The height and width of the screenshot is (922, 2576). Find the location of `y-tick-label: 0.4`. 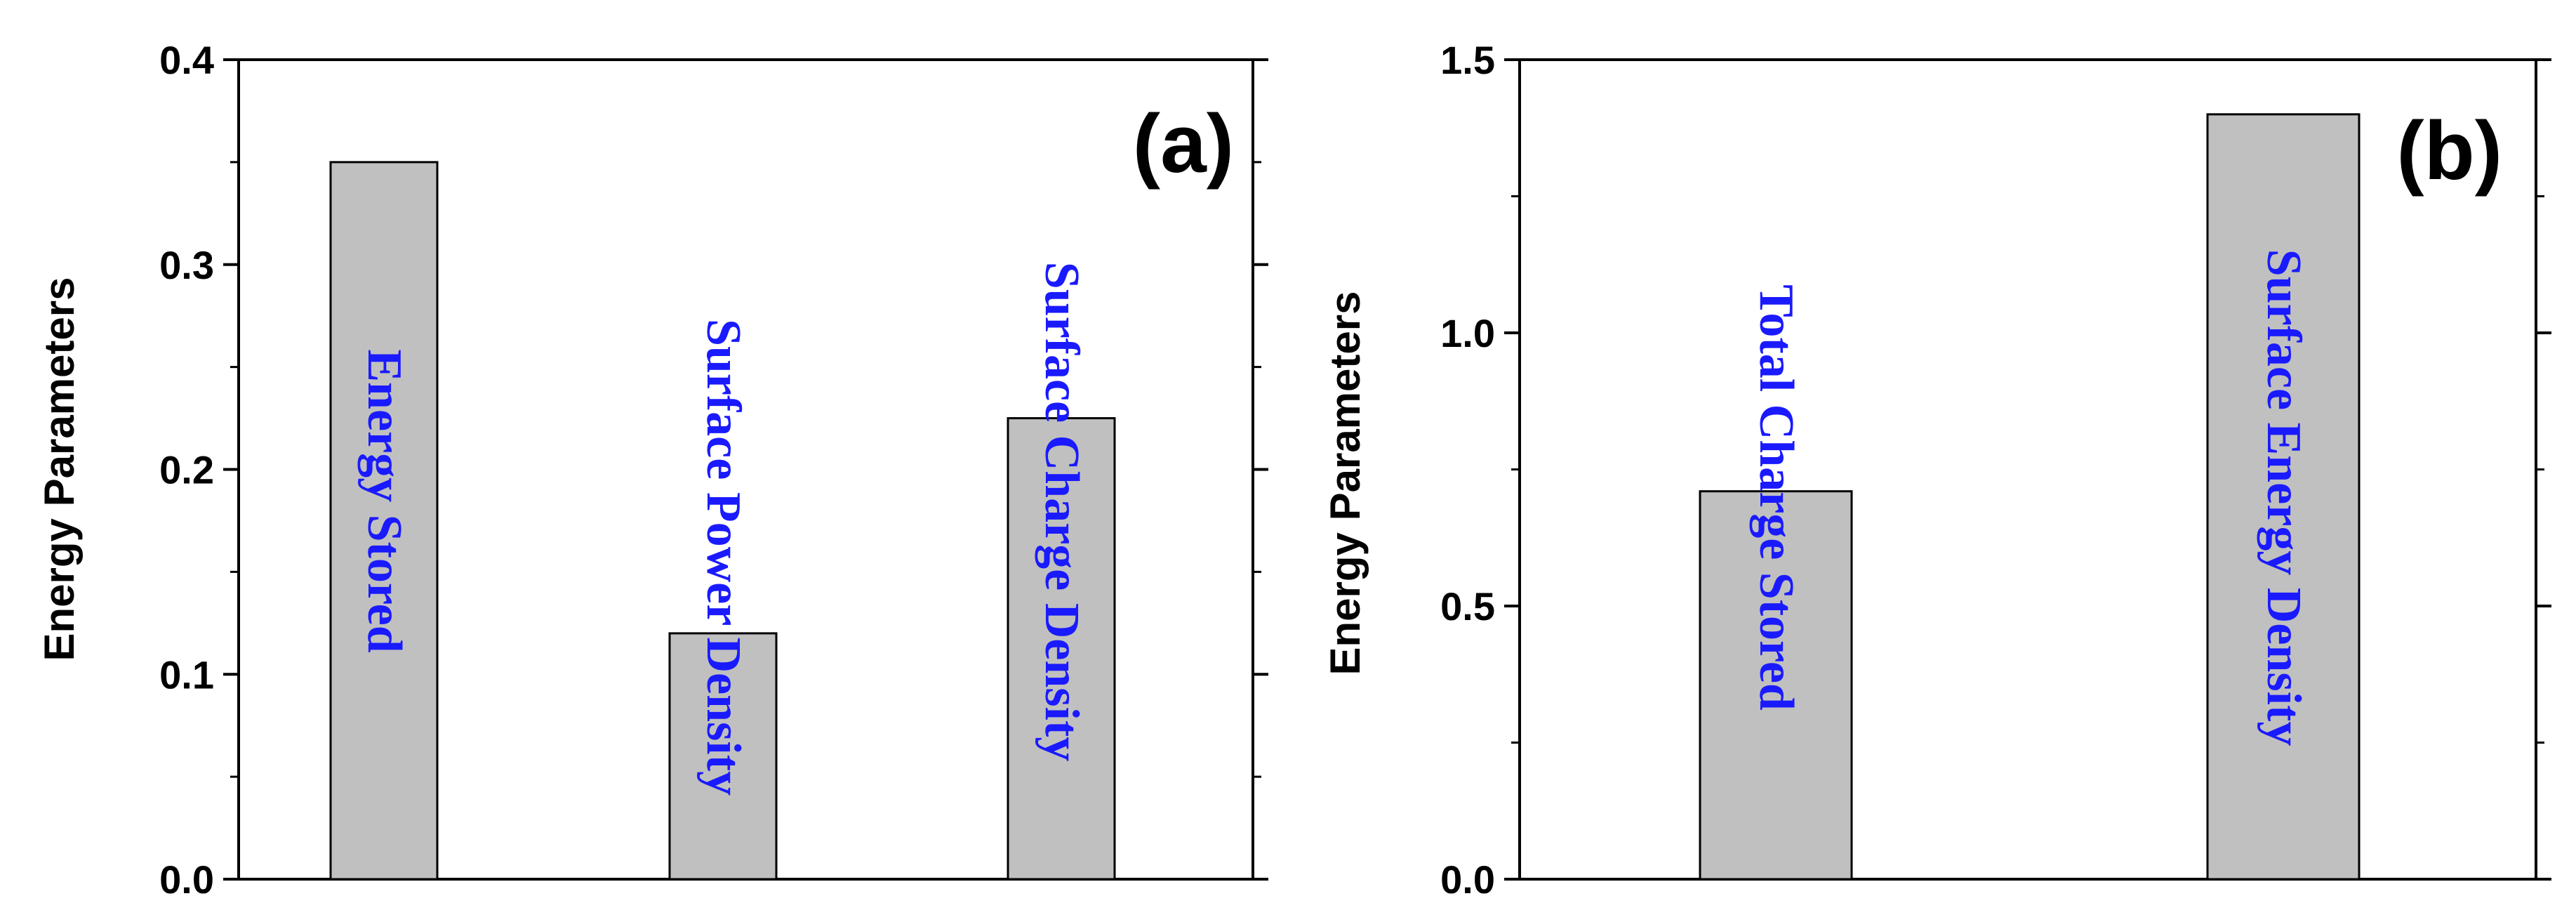

y-tick-label: 0.4 is located at coordinates (186, 60).